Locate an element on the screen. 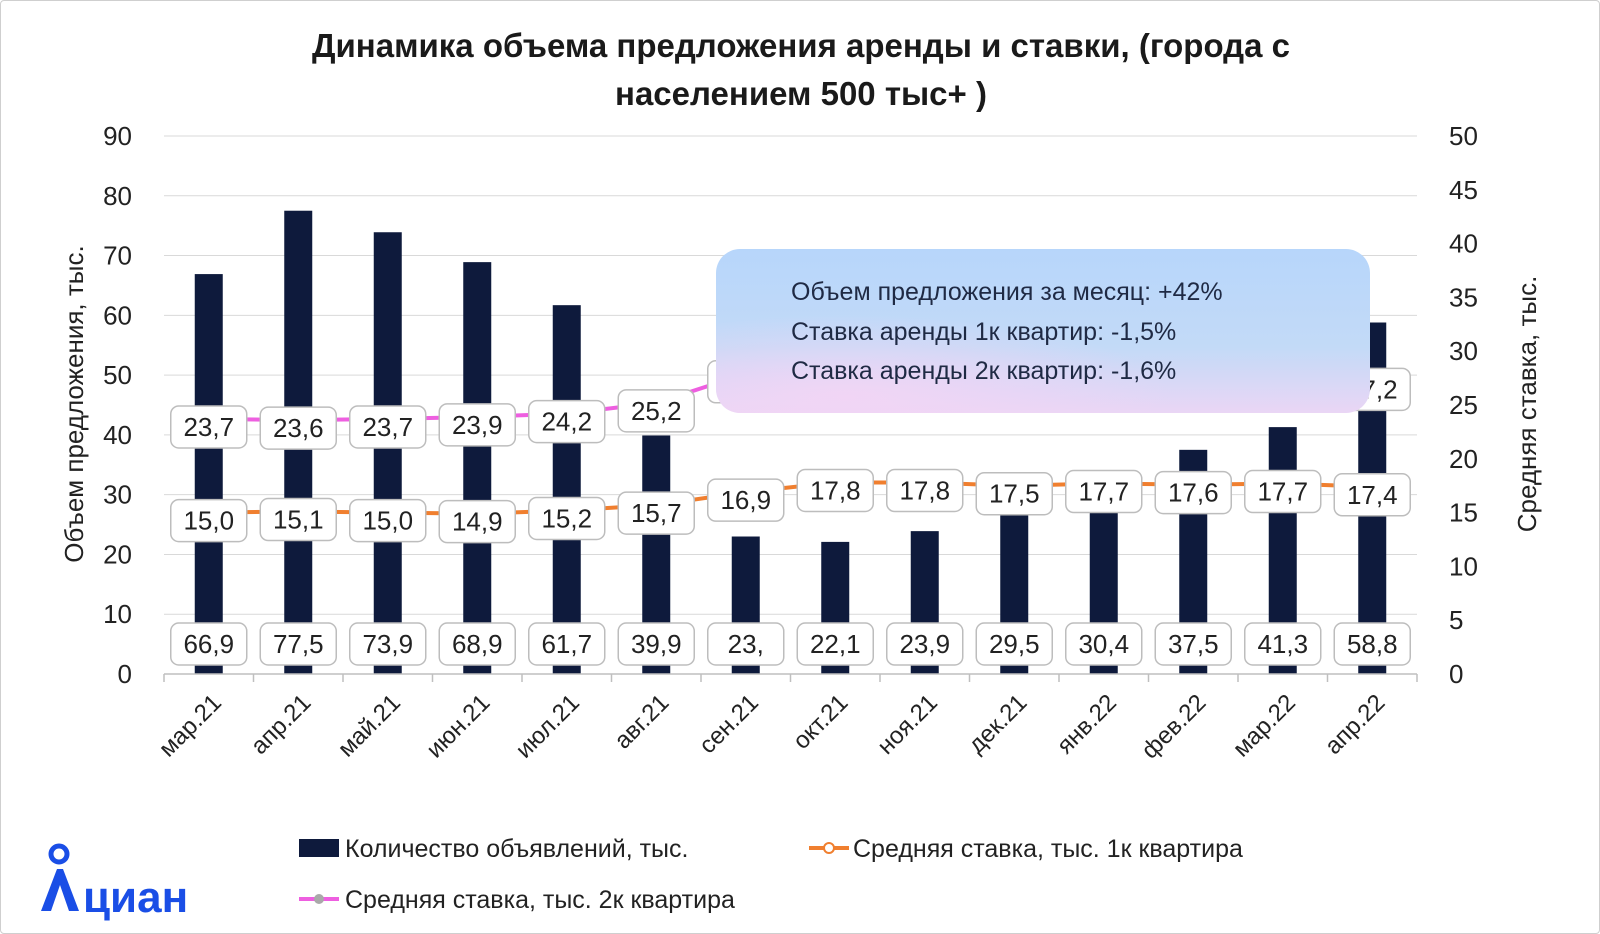  y-tick-label-left: 90 is located at coordinates (117, 136).